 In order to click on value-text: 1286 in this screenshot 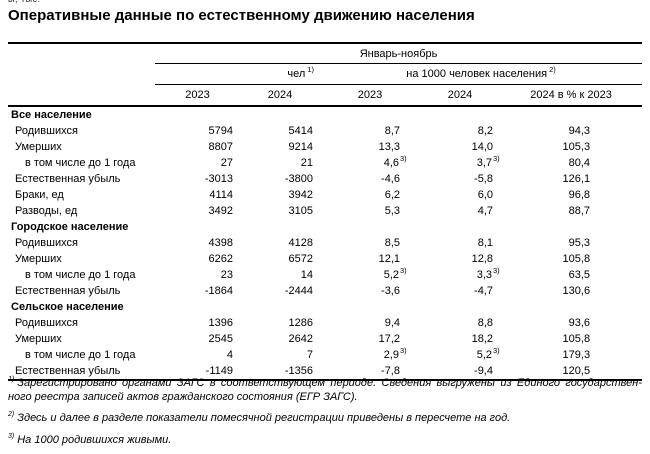, I will do `click(300, 323)`.